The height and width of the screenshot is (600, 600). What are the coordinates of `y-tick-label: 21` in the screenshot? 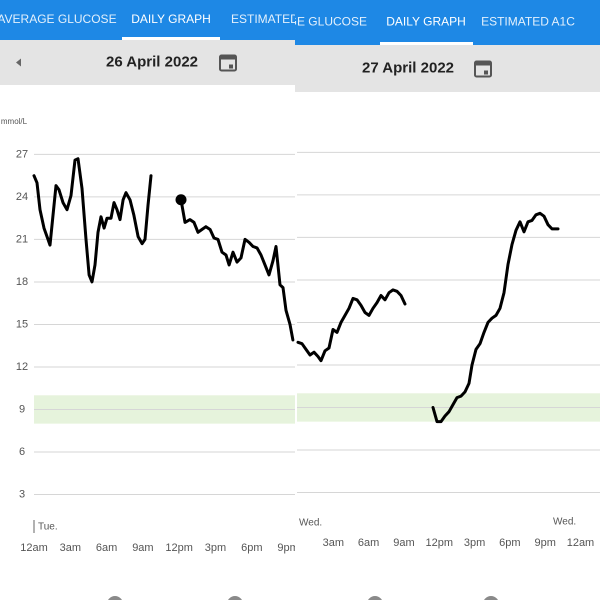 It's located at (22, 239).